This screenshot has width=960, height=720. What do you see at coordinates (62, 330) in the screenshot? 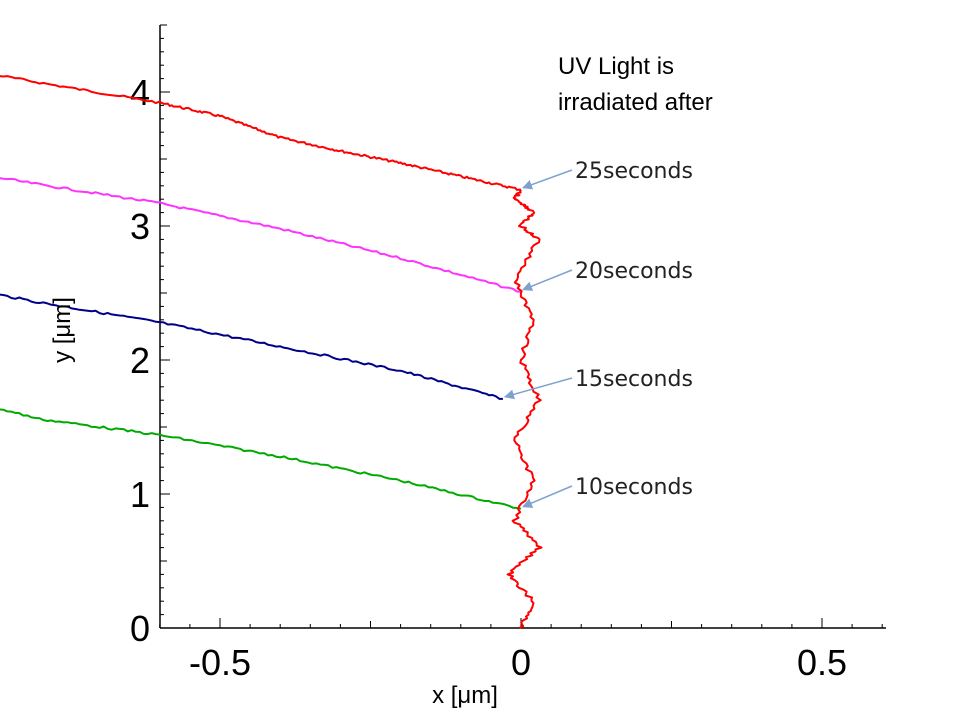
I see `y-axis-label: y [μm]` at bounding box center [62, 330].